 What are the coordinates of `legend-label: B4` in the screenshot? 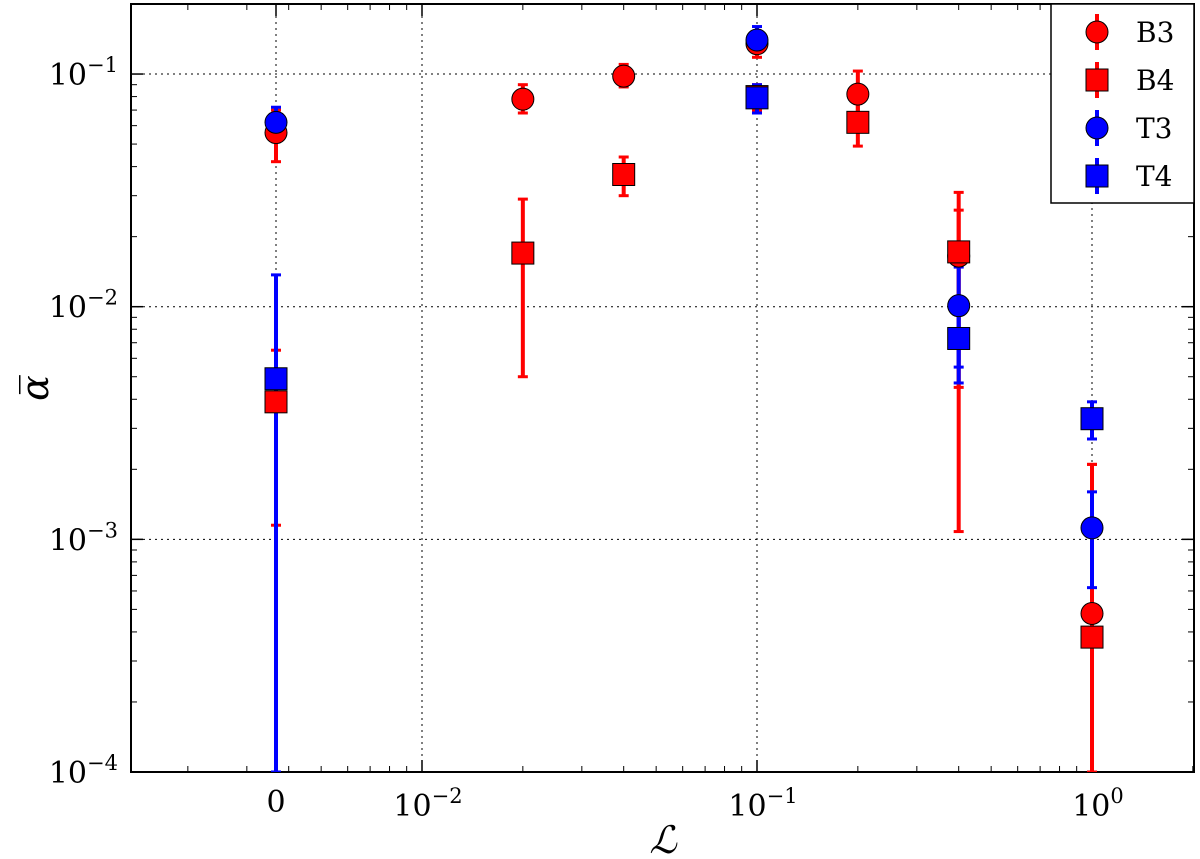 It's located at (1155, 80).